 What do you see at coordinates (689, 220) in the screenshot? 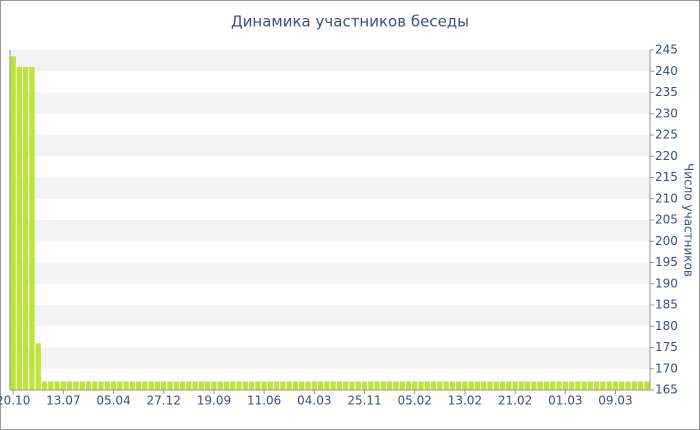
I see `y-axis-label: Число участников` at bounding box center [689, 220].